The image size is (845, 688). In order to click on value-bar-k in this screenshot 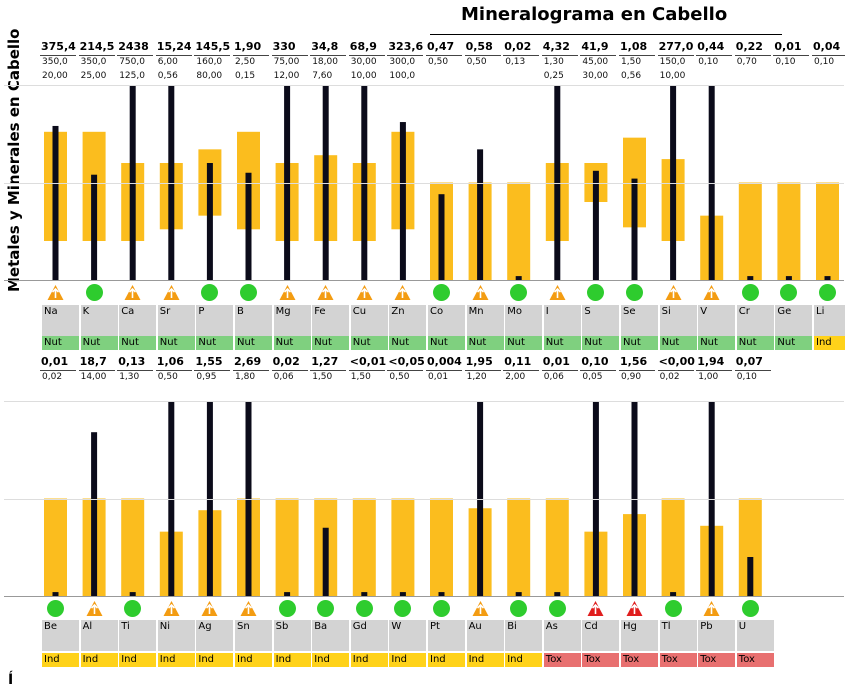, I will do `click(94, 227)`.